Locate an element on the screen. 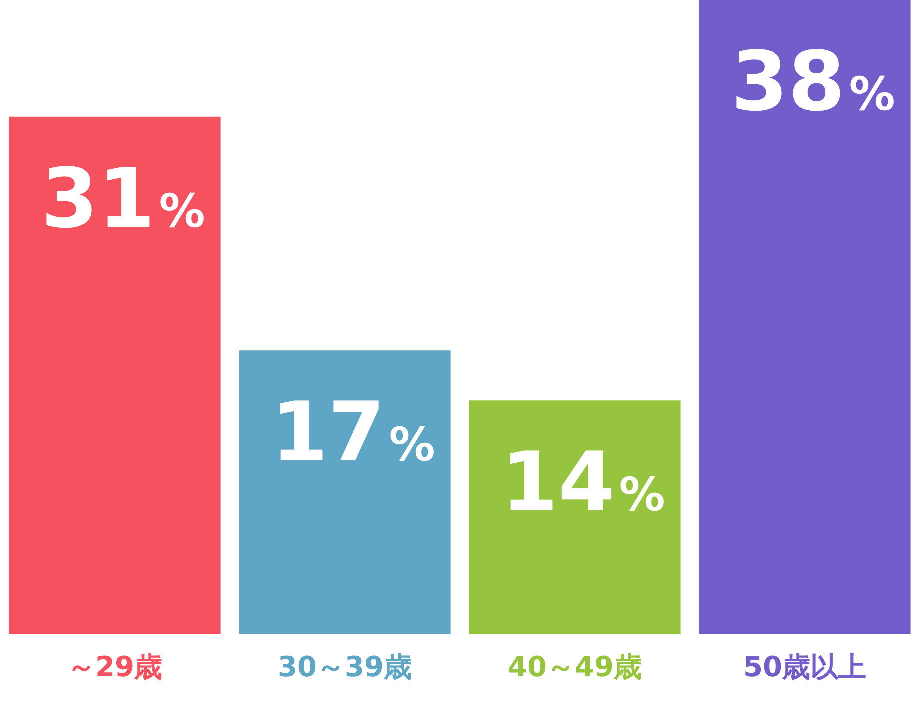  data-label: 14% is located at coordinates (583, 483).